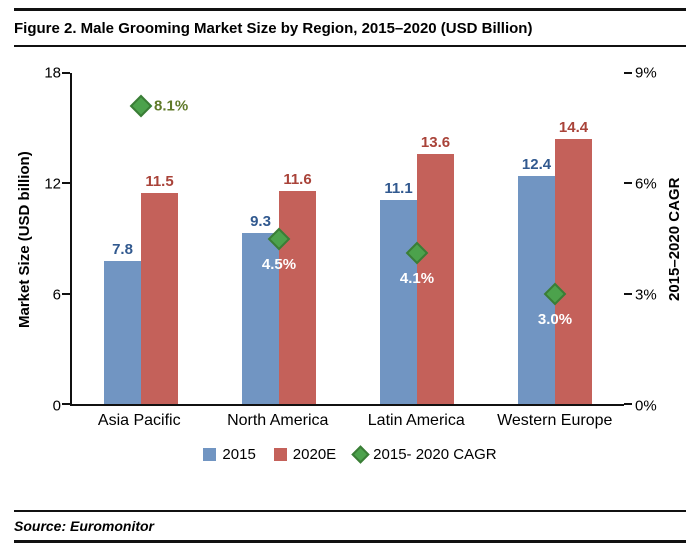 This screenshot has width=700, height=547. What do you see at coordinates (171, 106) in the screenshot?
I see `cagr-value-label: 8.1%` at bounding box center [171, 106].